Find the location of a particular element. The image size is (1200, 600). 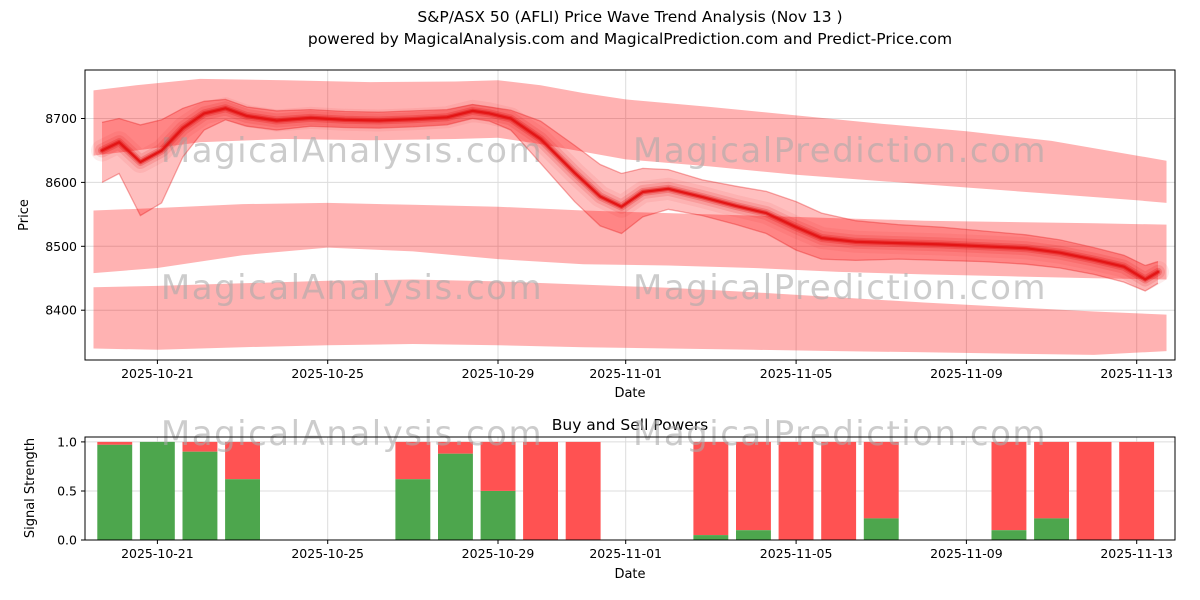

price-x-tick-label: 2025-10-29 is located at coordinates (498, 373).